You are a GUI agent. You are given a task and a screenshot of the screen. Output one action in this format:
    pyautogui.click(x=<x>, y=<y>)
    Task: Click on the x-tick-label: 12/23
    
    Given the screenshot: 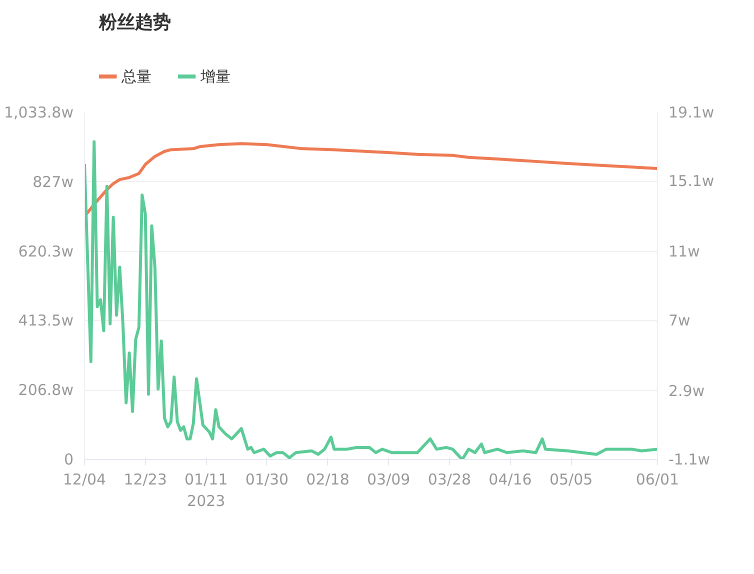 What is the action you would take?
    pyautogui.click(x=145, y=479)
    